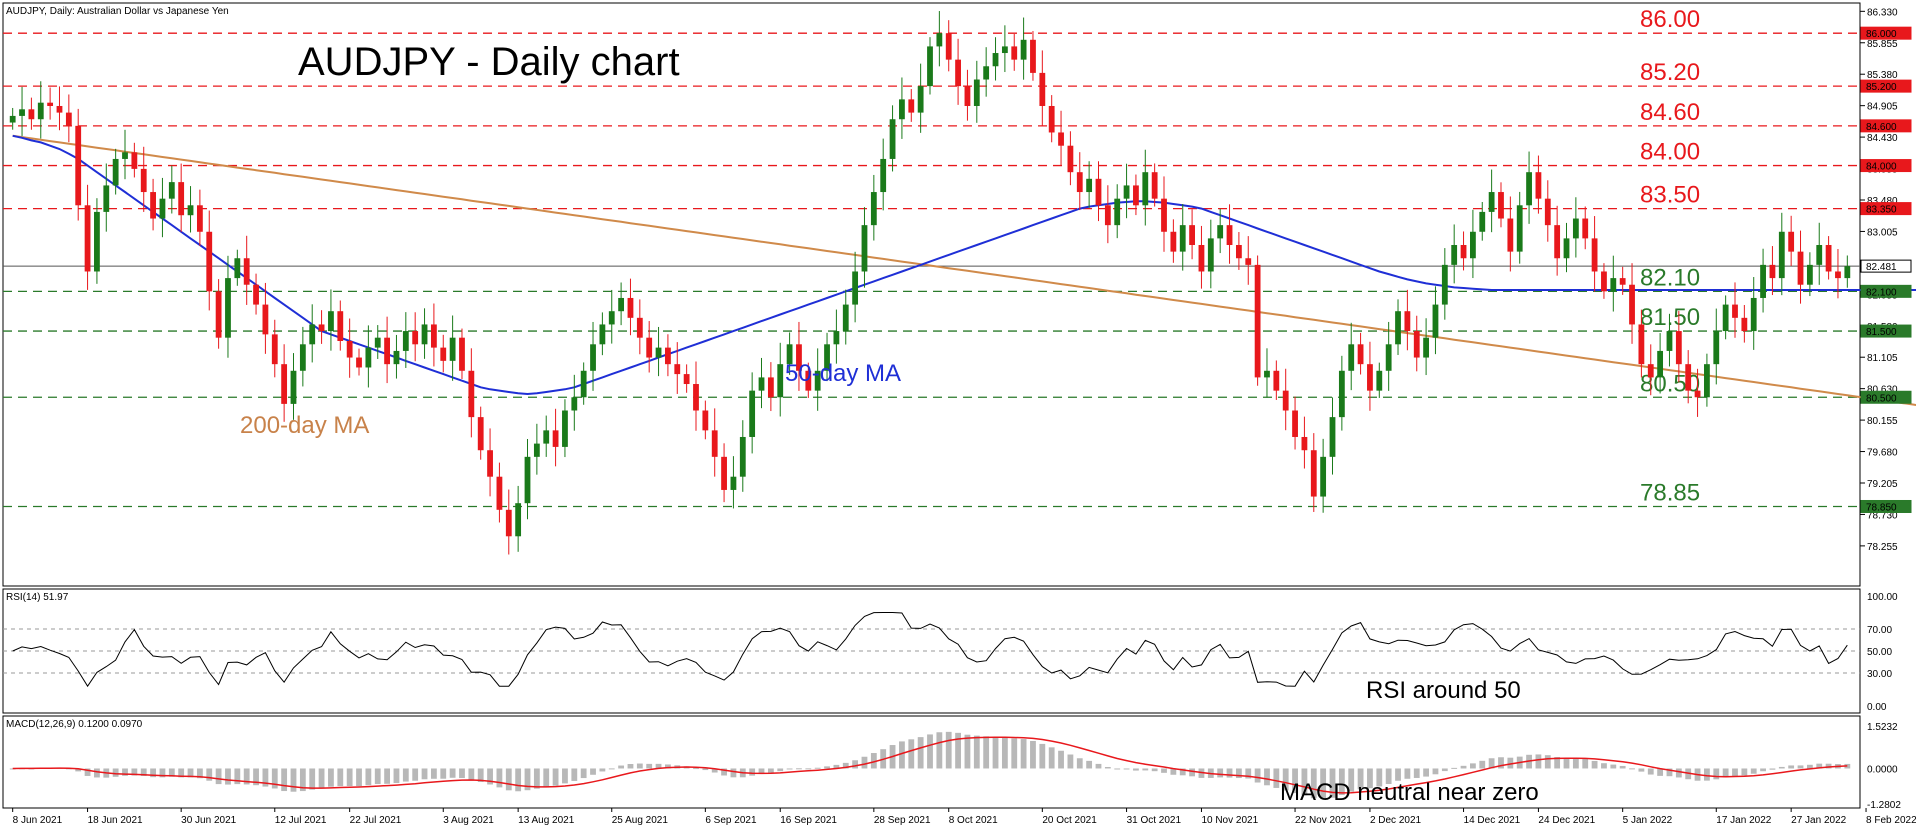  I want to click on price-tick-label: 85.855, so click(1882, 44).